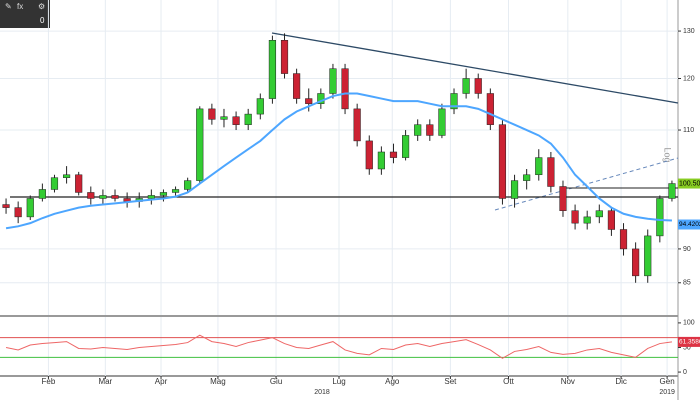 This screenshot has height=400, width=700. I want to click on icon-fx: fx, so click(20, 6).